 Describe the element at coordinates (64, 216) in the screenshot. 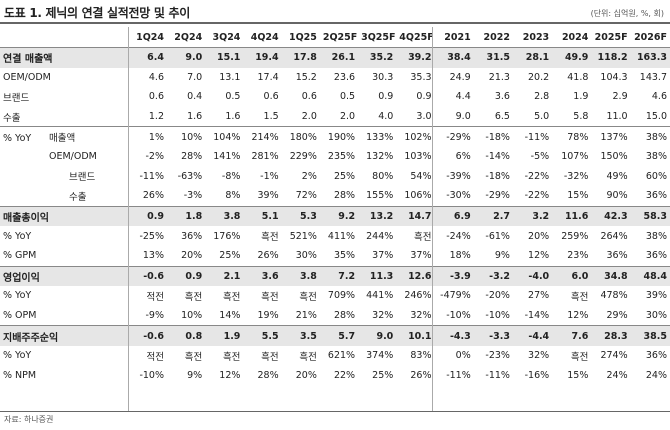

I see `row-label: 매출총이익` at that location.